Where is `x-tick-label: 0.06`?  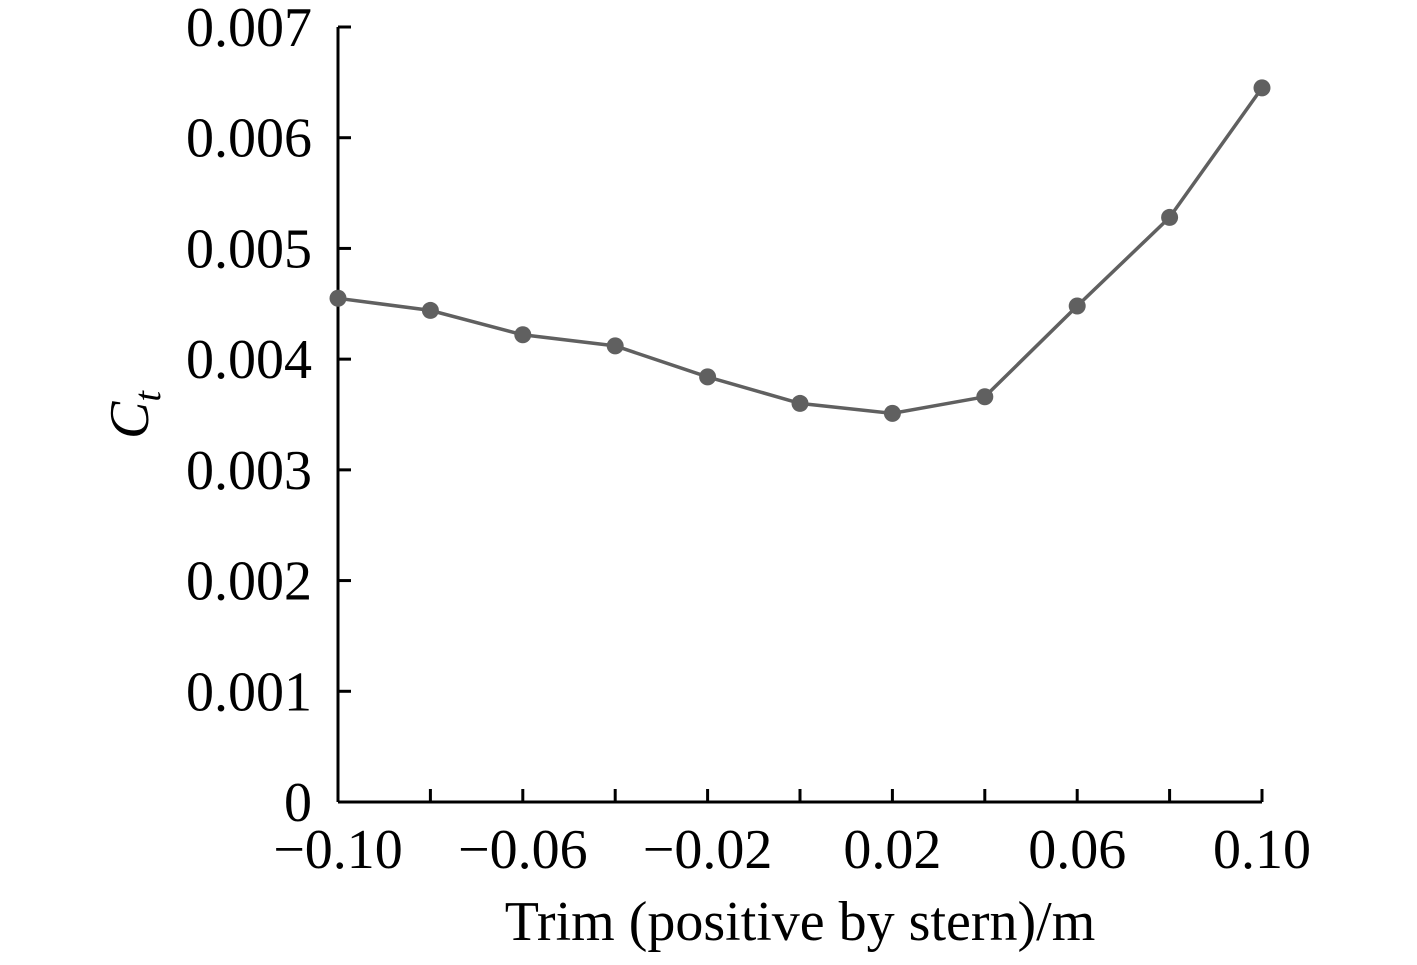 x-tick-label: 0.06 is located at coordinates (1077, 850).